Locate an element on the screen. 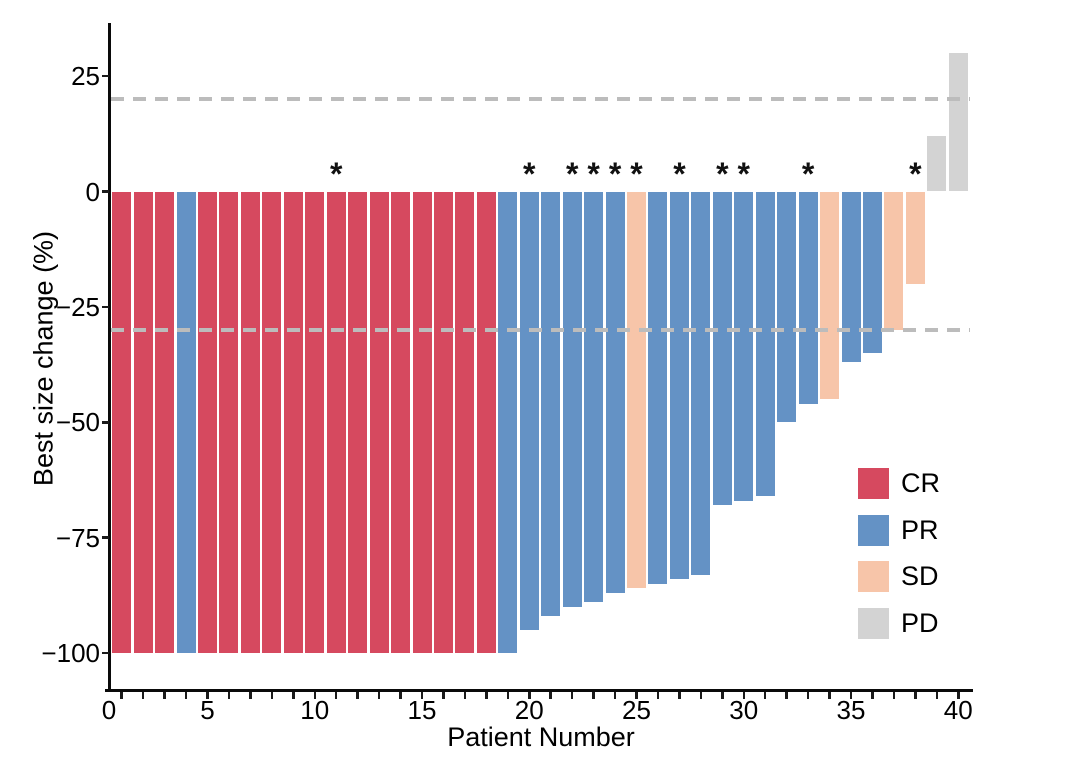  legend-entry-cr: CR is located at coordinates (899, 483).